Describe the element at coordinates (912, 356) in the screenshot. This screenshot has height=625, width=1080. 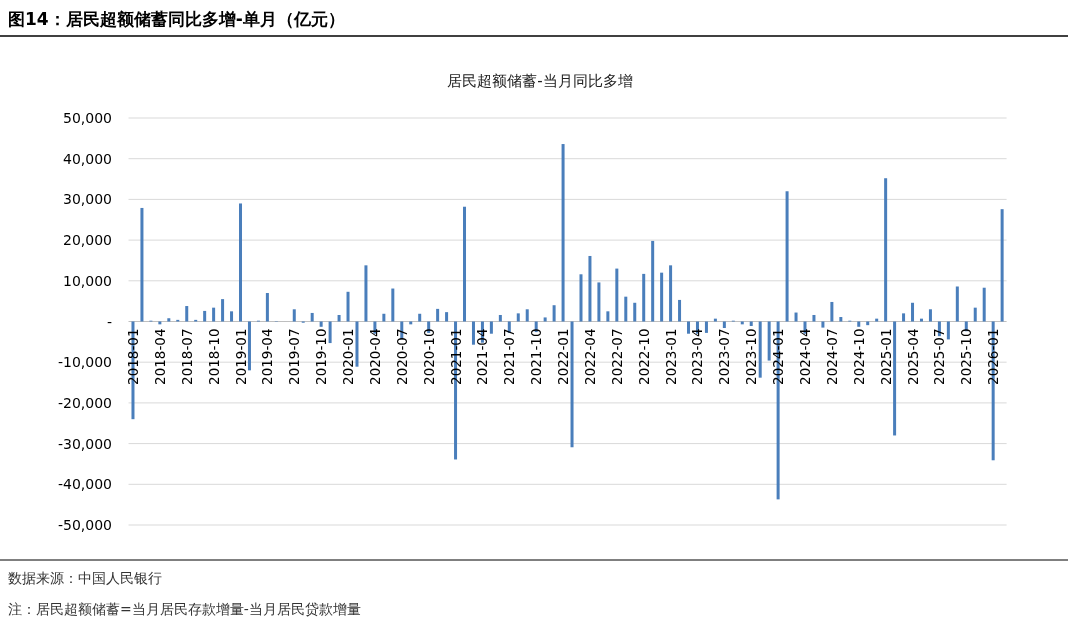
I see `x-tick-label: 2025-04` at that location.